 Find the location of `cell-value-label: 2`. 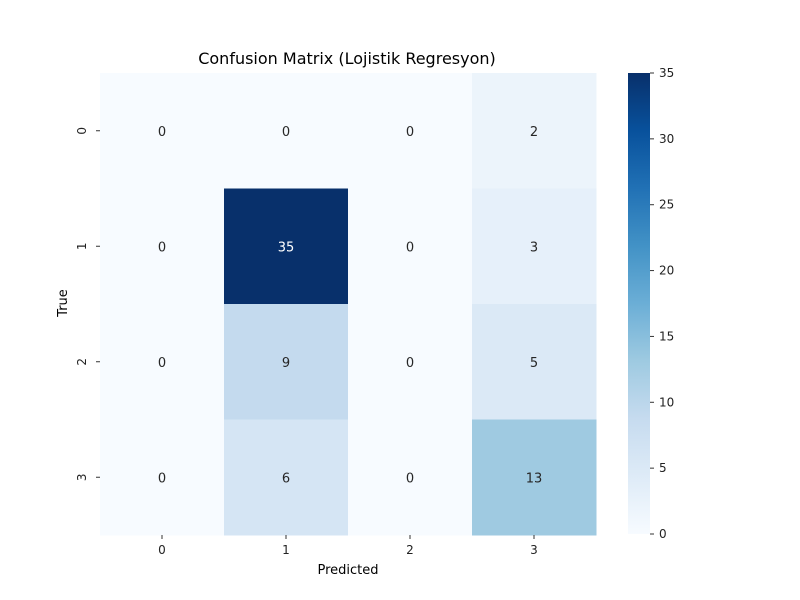

cell-value-label: 2 is located at coordinates (534, 132).